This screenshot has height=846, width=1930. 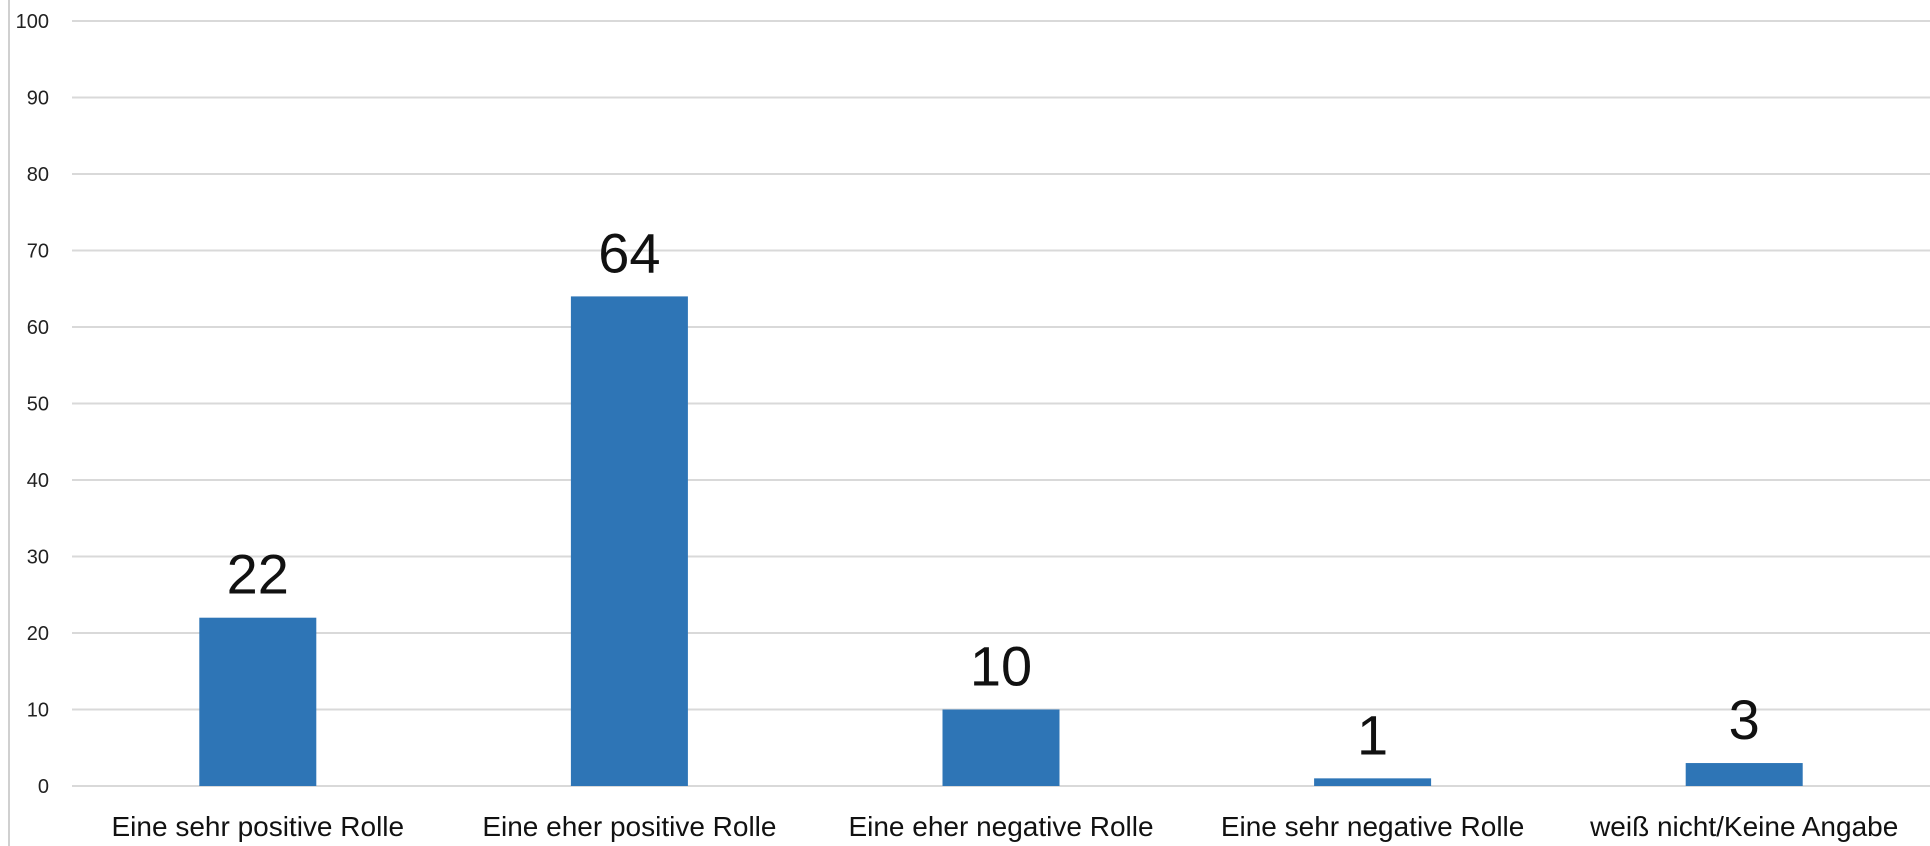 I want to click on data-label: 3, so click(x=1744, y=719).